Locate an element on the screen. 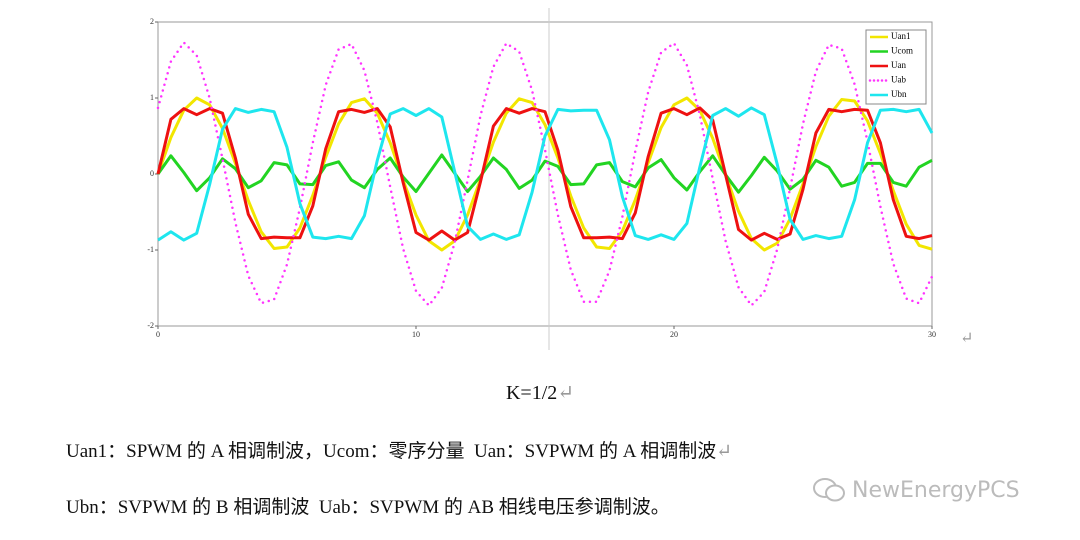  legend-label: Uan is located at coordinates (898, 65).